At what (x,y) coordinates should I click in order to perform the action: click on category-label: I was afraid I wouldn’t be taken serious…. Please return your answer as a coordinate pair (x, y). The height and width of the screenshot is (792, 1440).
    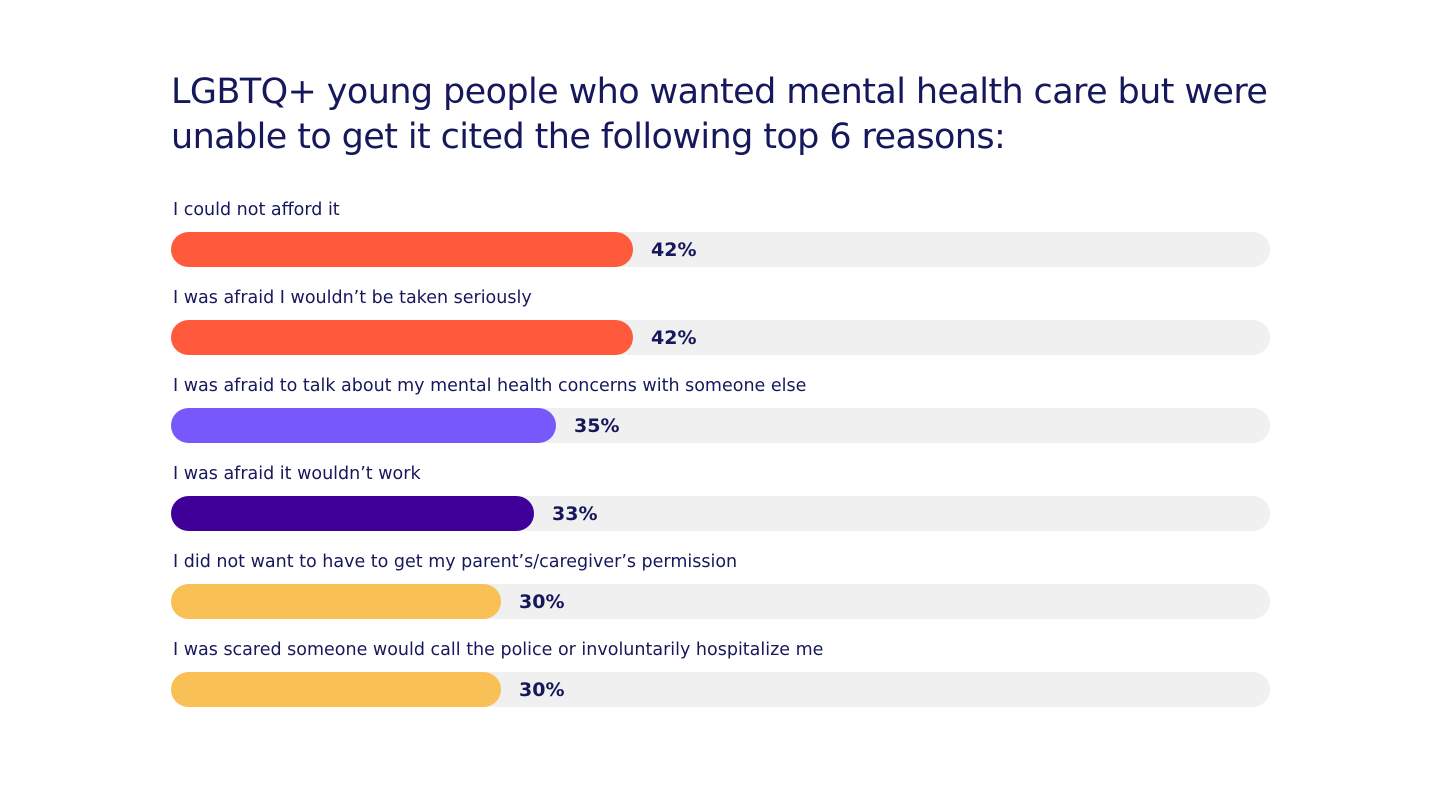
    Looking at the image, I should click on (352, 298).